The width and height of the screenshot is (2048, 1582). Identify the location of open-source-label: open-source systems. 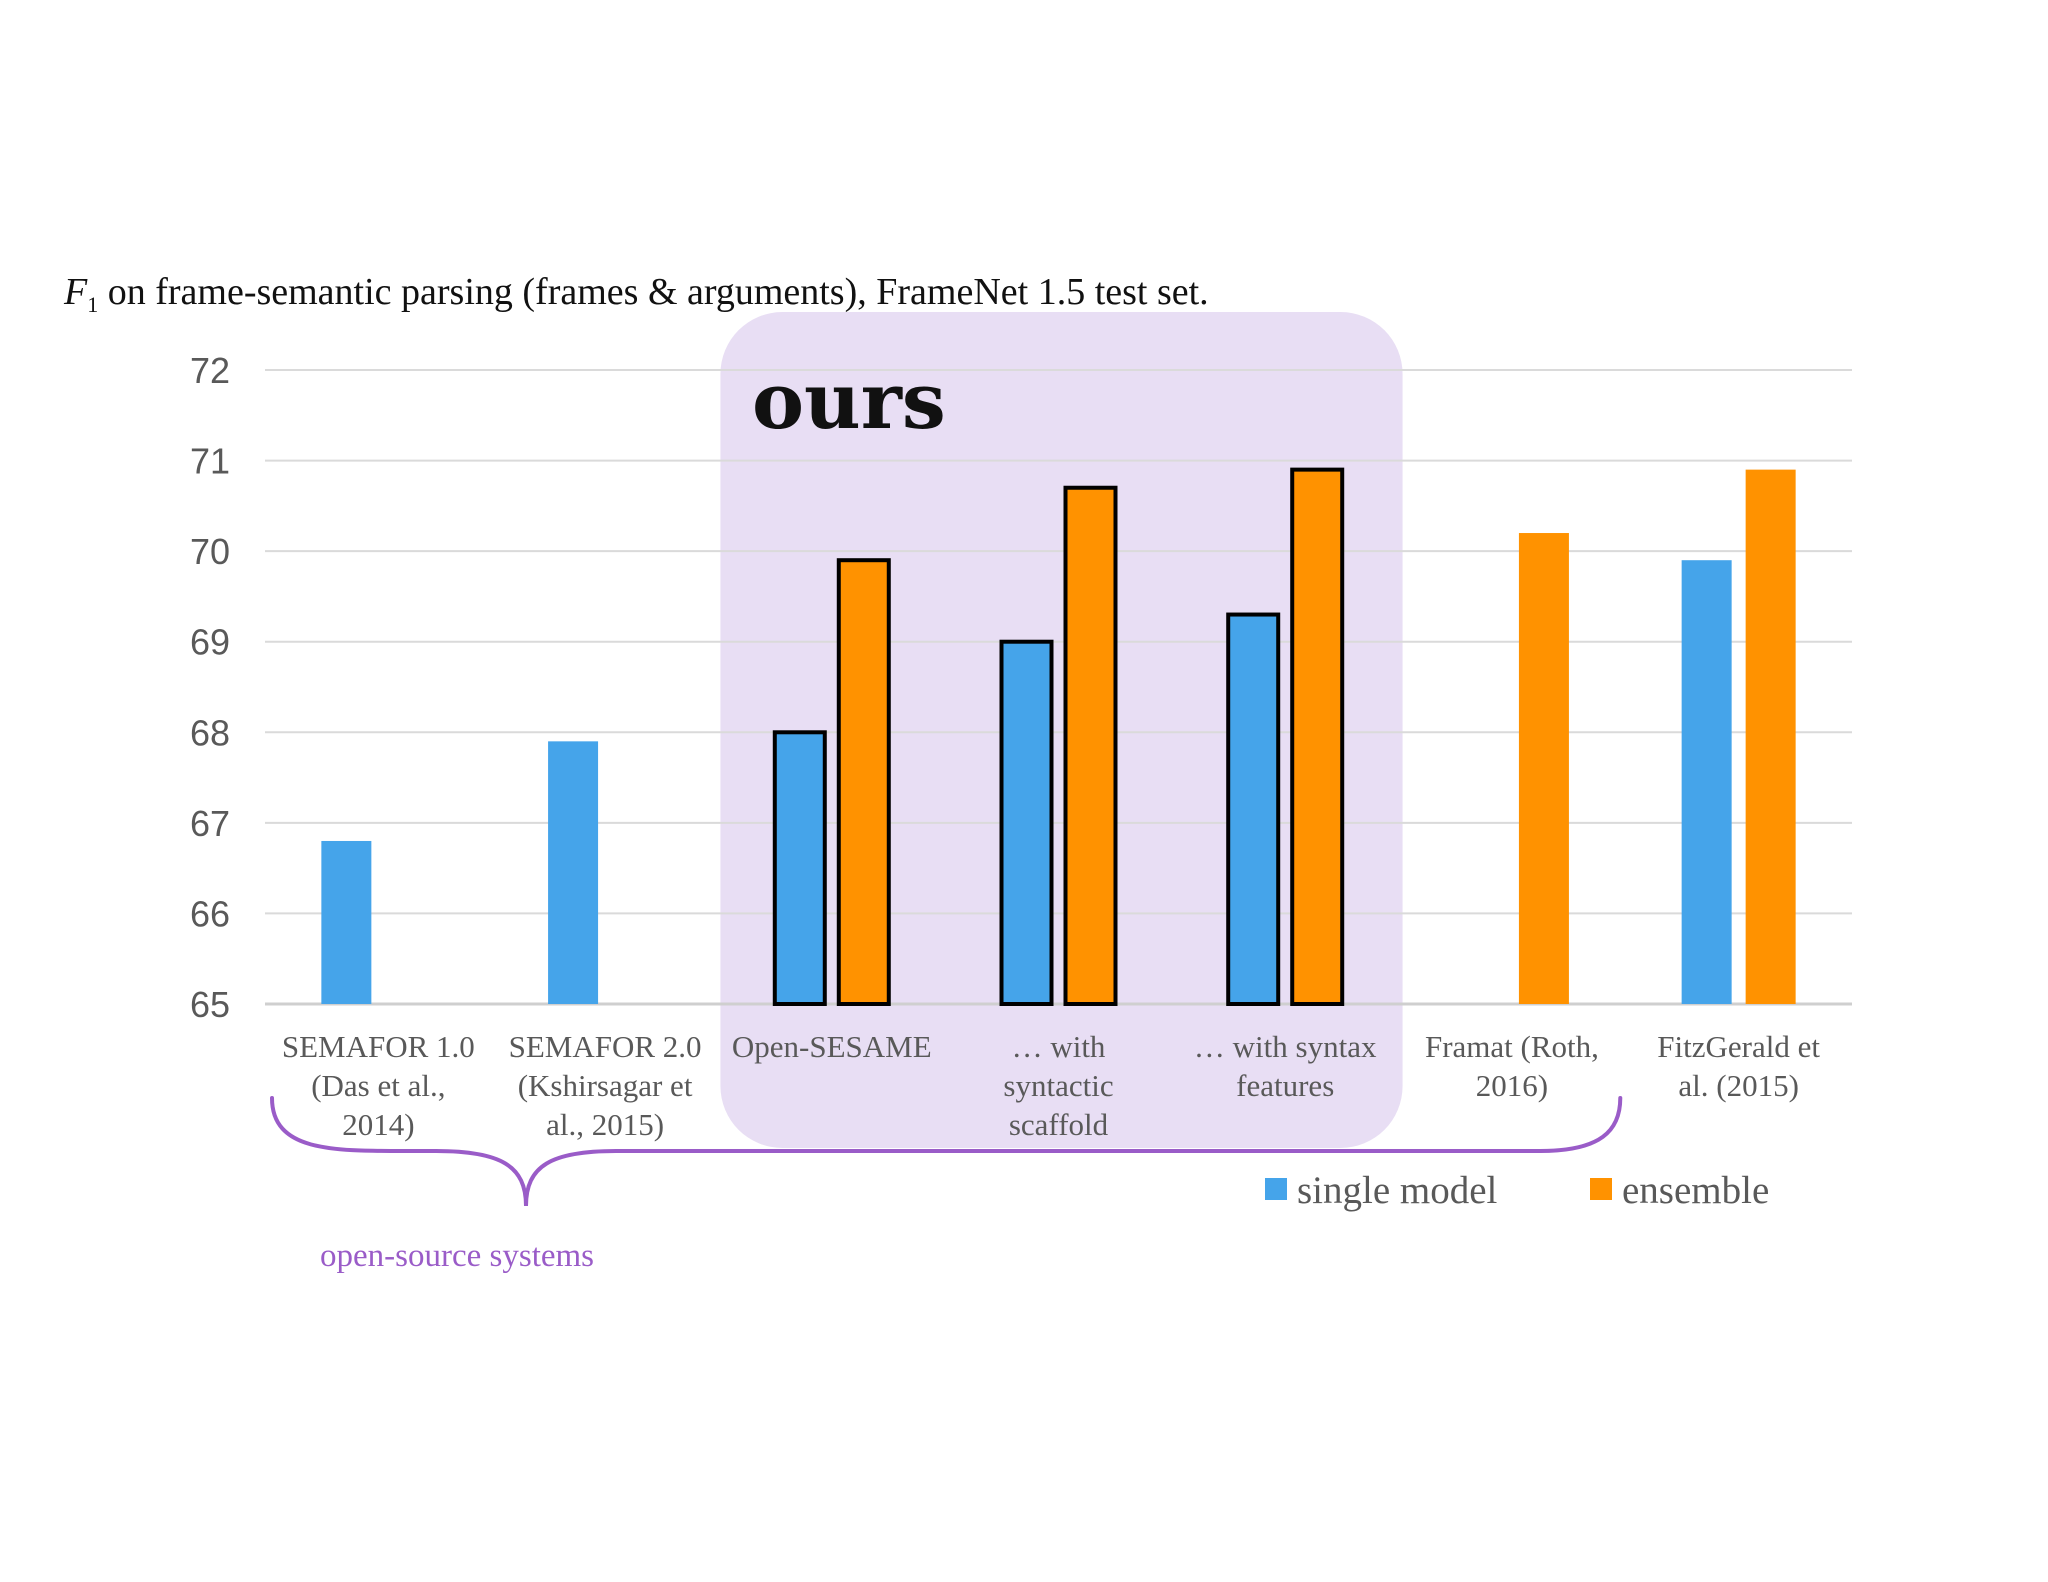
(457, 1256).